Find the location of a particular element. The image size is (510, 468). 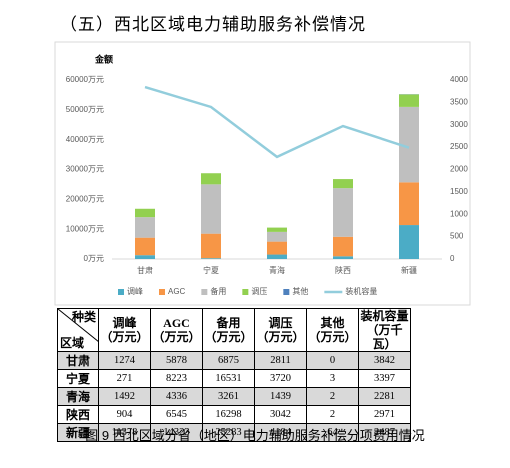

cell: 1492 is located at coordinates (124, 396).